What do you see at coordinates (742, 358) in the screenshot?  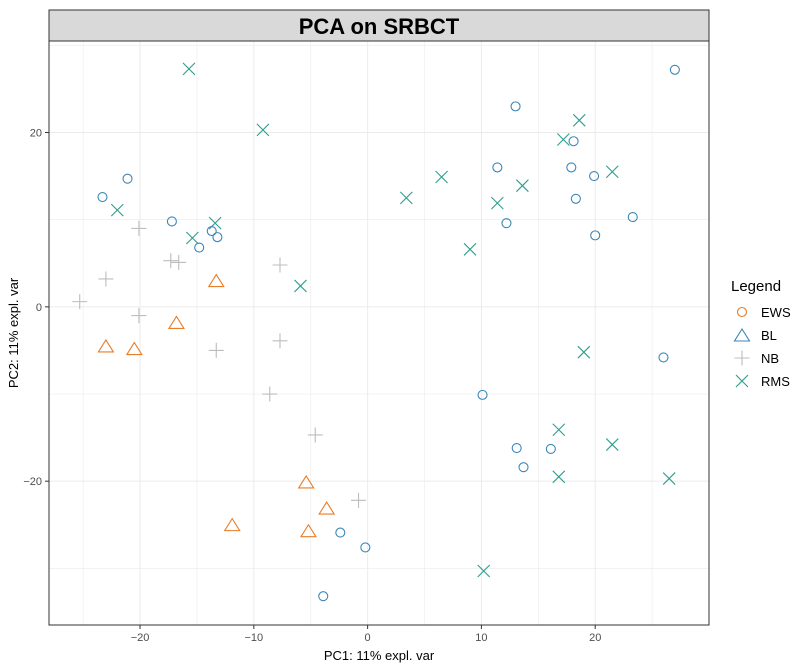 I see `legend-key-nb-icon` at bounding box center [742, 358].